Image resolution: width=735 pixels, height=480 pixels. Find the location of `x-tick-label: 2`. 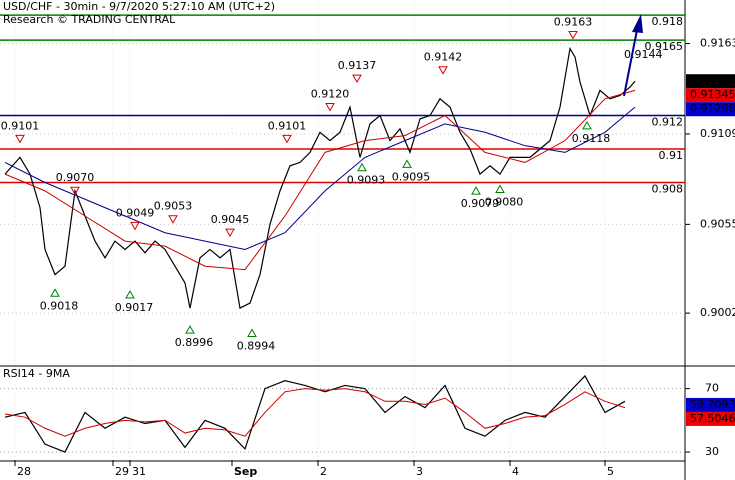

x-tick-label: 2 is located at coordinates (323, 471).